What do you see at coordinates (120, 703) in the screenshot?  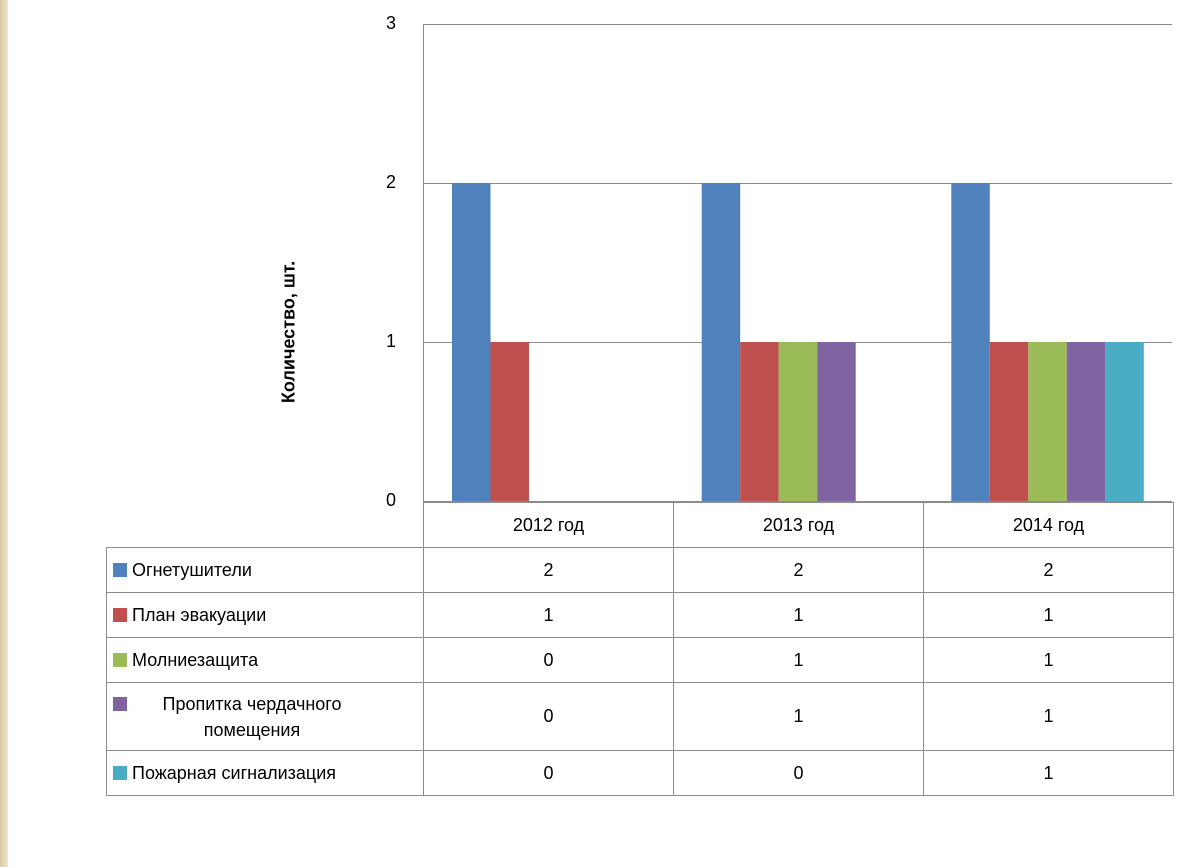 I see `legend-key-propitka` at bounding box center [120, 703].